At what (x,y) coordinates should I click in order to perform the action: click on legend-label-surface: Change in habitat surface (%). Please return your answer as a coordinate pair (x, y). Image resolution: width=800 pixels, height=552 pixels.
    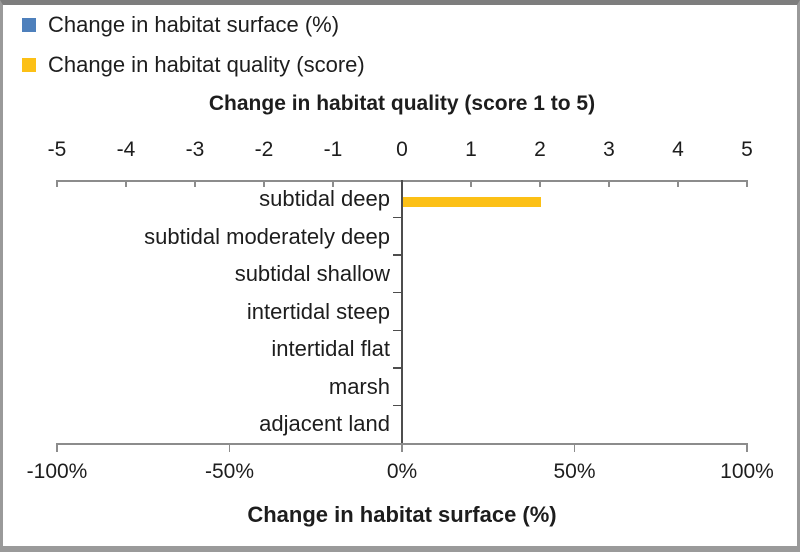
    Looking at the image, I should click on (194, 24).